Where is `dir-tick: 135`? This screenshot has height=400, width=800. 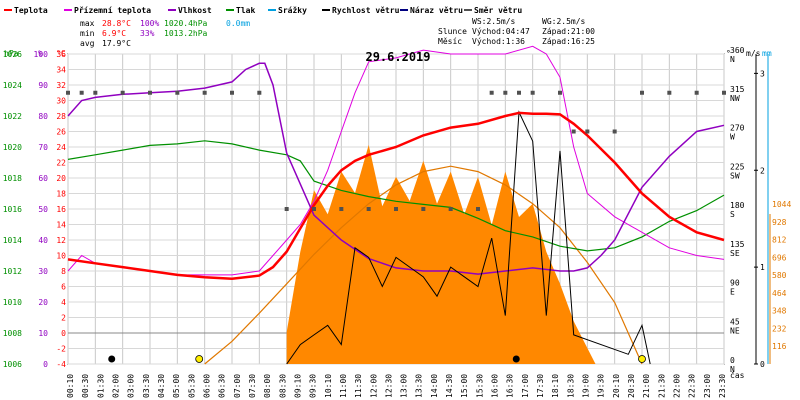 dir-tick: 135 is located at coordinates (737, 244).